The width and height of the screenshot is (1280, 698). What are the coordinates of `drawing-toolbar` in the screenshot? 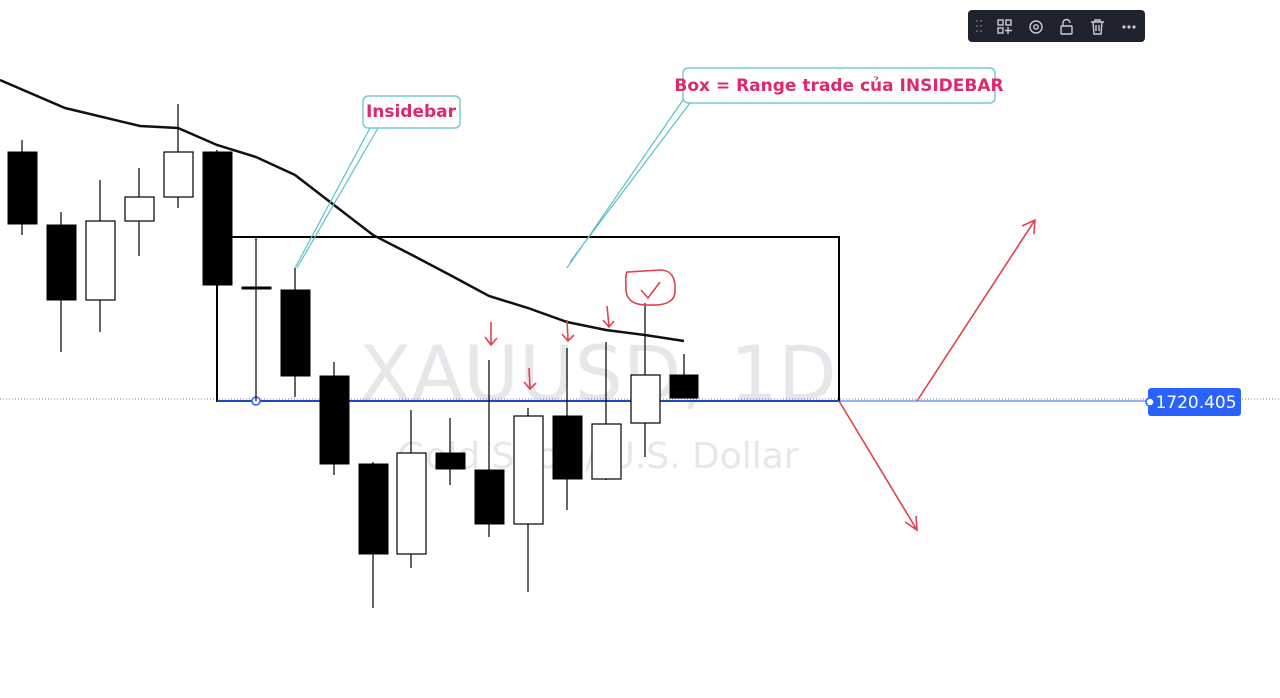 It's located at (1056, 26).